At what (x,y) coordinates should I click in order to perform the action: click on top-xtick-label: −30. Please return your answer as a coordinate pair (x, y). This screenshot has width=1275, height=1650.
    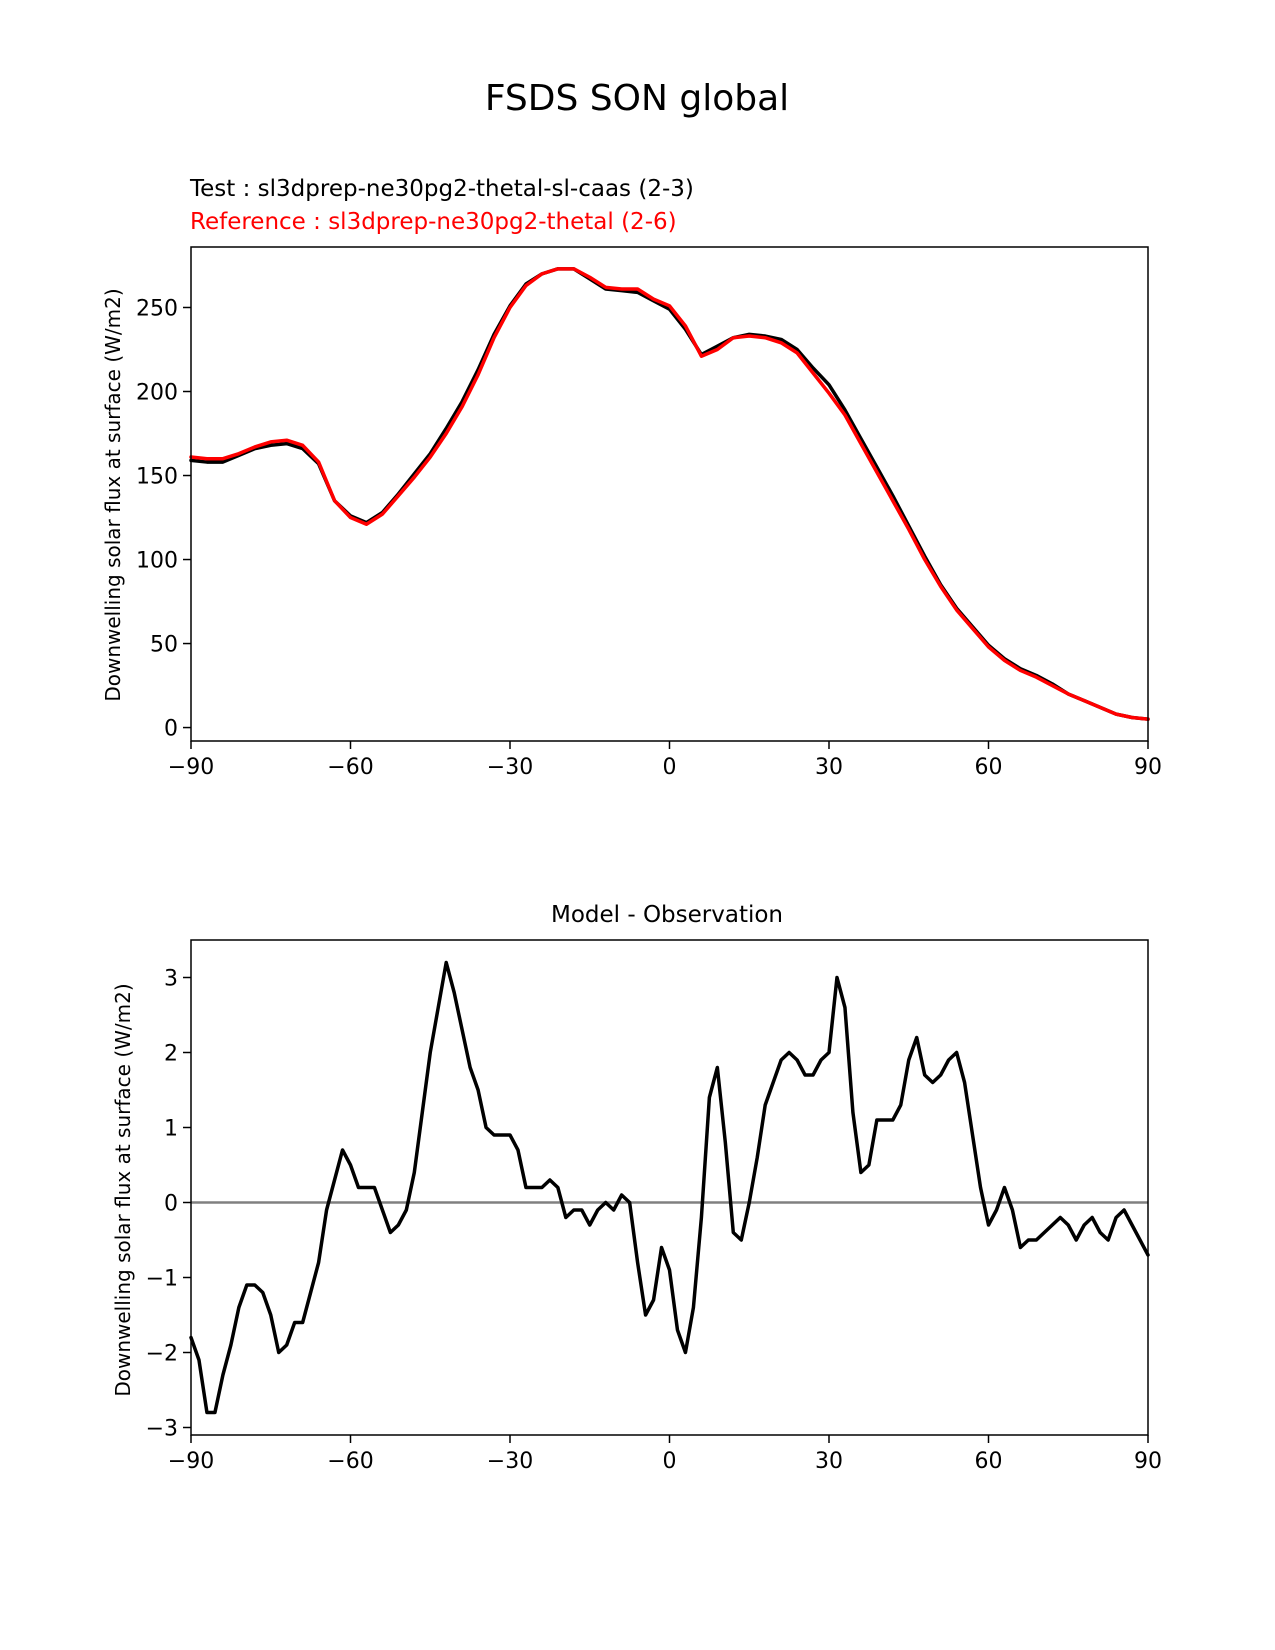
    Looking at the image, I should click on (510, 767).